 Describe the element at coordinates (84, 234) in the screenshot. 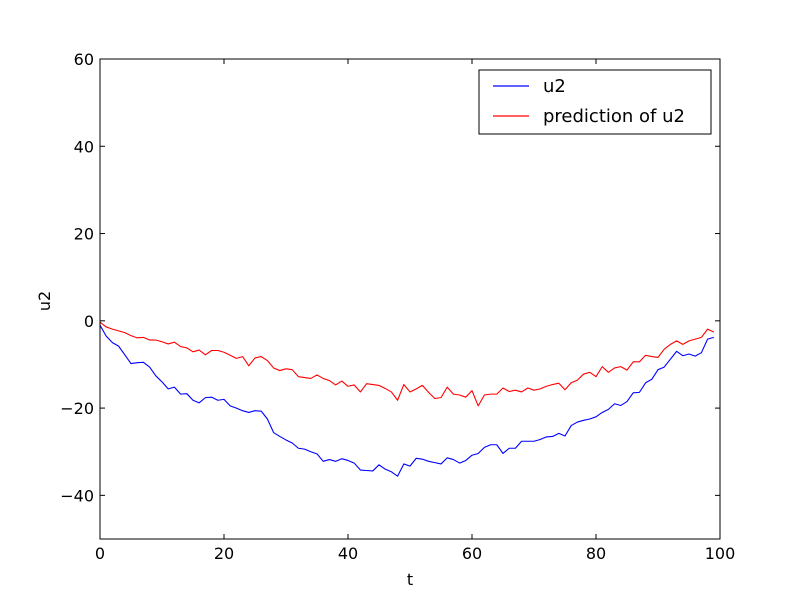

I see `y-tick-label: 20` at that location.